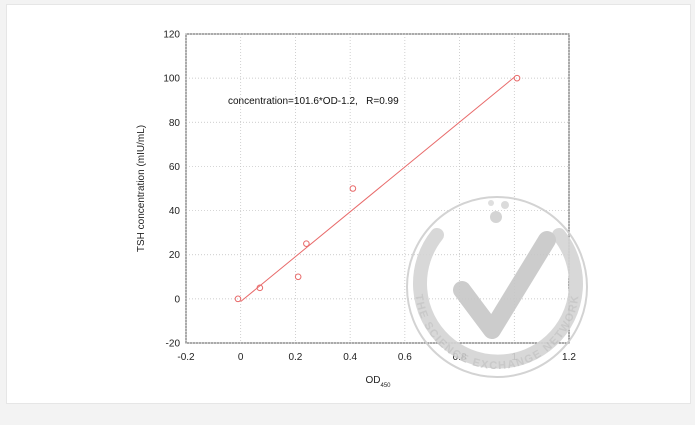  What do you see at coordinates (405, 357) in the screenshot?
I see `x-tick-label: 0.6` at bounding box center [405, 357].